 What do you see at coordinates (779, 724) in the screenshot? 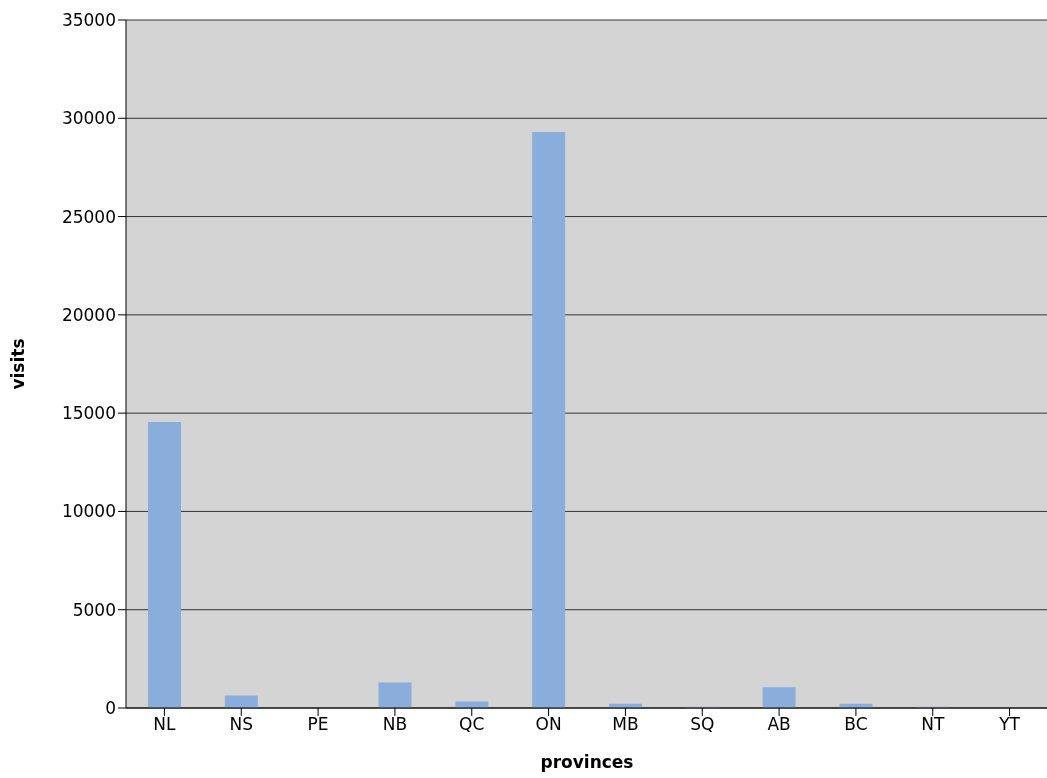
I see `x-tick-label: AB` at bounding box center [779, 724].